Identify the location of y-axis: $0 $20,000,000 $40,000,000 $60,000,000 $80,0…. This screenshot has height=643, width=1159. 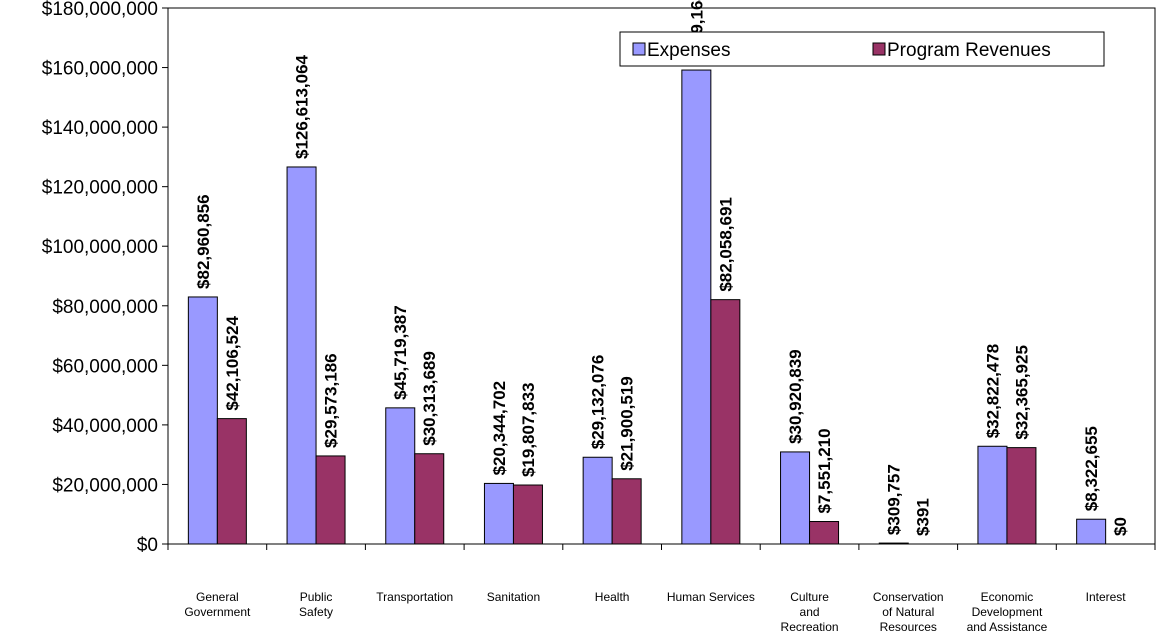
(105, 278).